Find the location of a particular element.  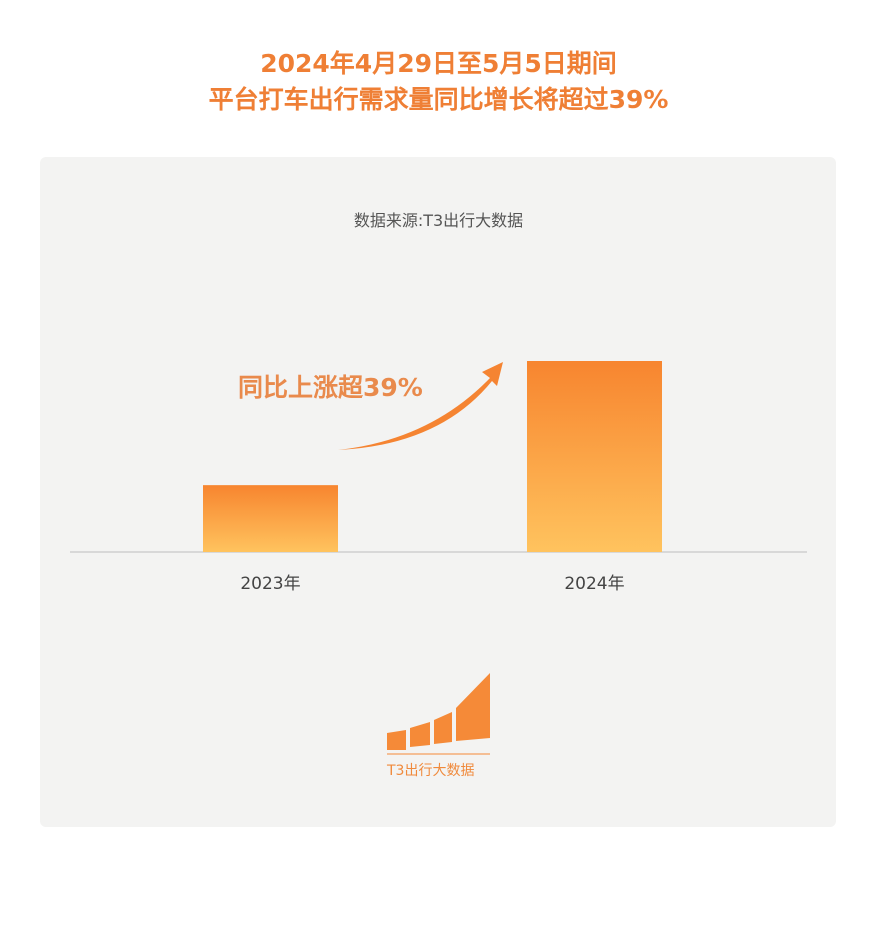

title-line-2: 平台打车出行需求量同比增长将超过39% is located at coordinates (438, 99).